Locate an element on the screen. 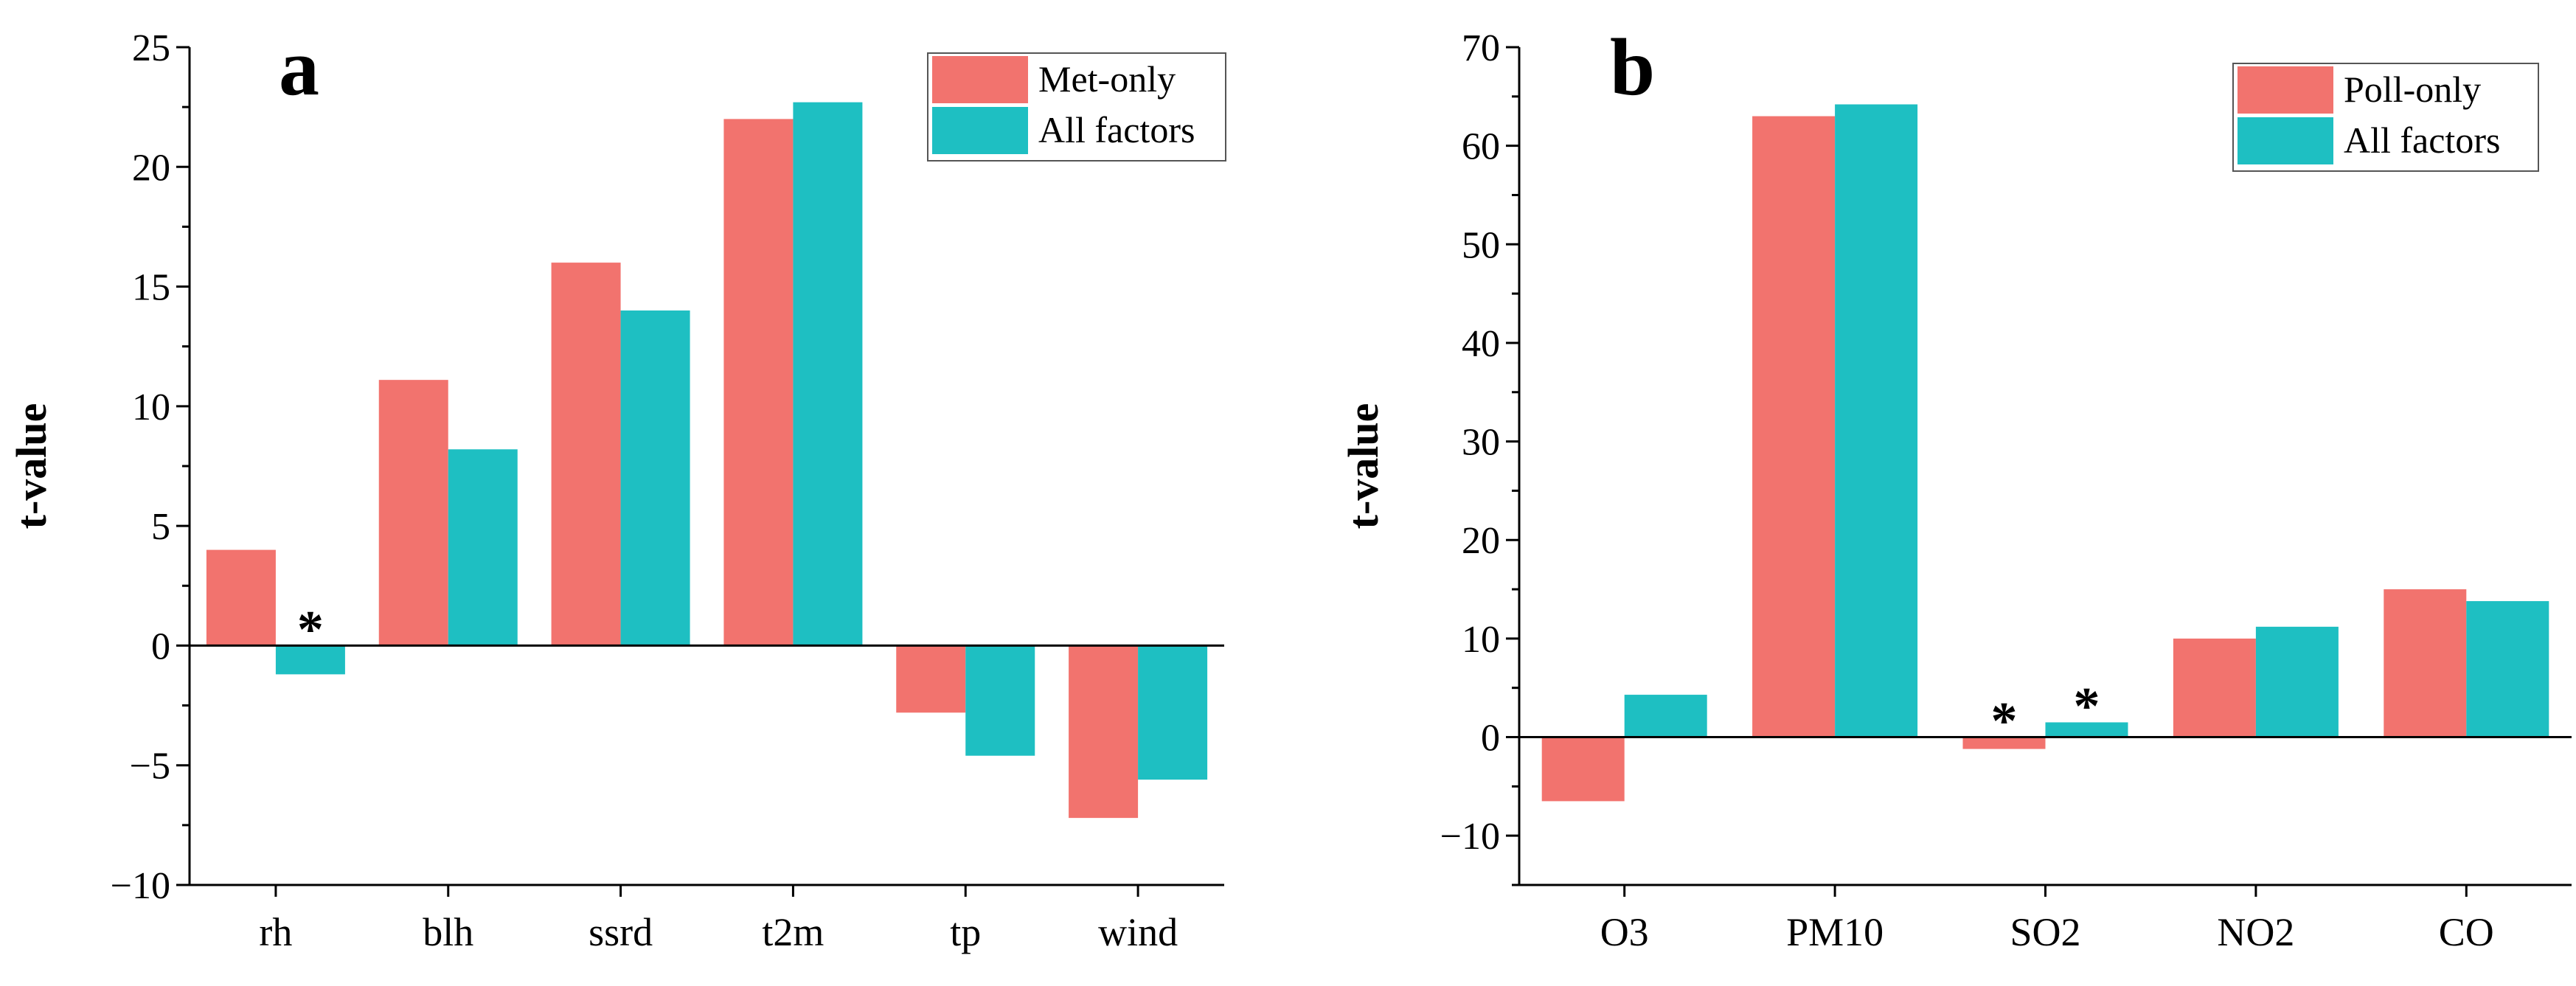  x-tick-label-co: CO is located at coordinates (2466, 932).